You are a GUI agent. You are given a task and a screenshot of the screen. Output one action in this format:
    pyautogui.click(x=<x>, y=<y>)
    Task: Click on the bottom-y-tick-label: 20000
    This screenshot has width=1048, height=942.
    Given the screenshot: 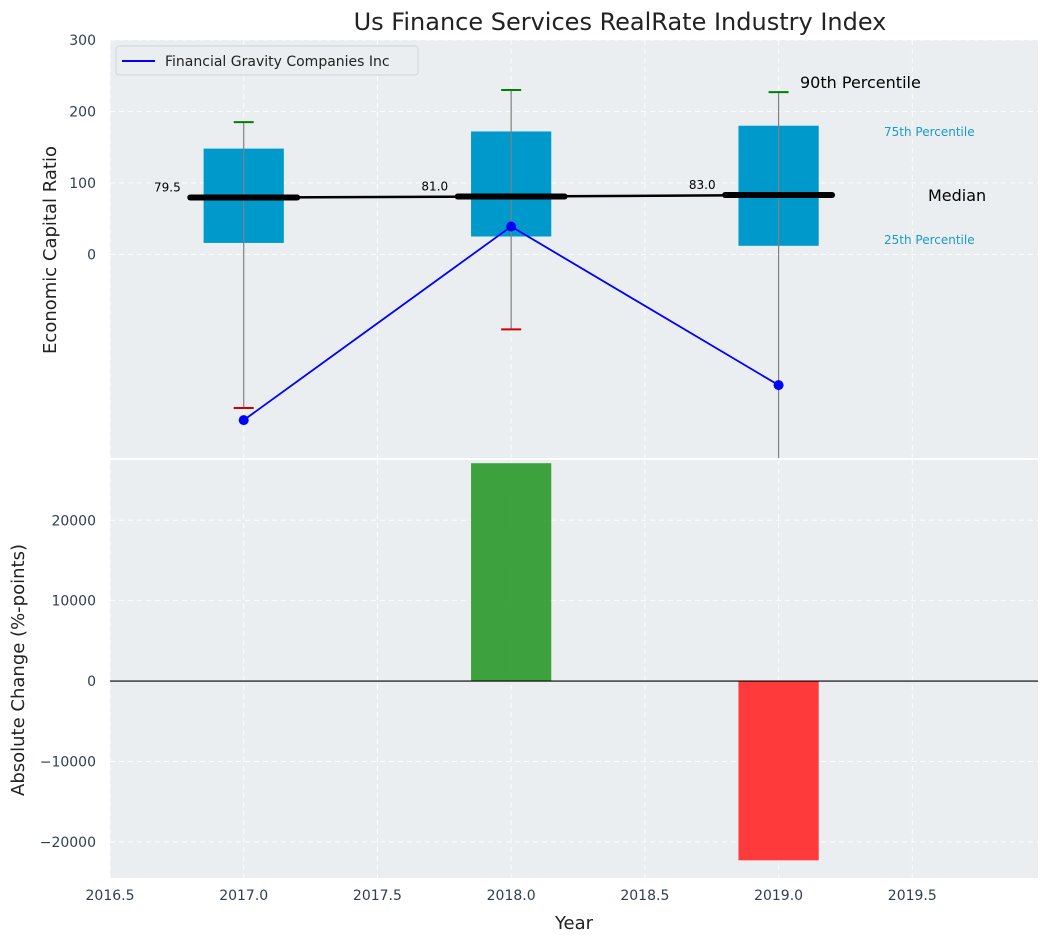 What is the action you would take?
    pyautogui.click(x=73, y=521)
    